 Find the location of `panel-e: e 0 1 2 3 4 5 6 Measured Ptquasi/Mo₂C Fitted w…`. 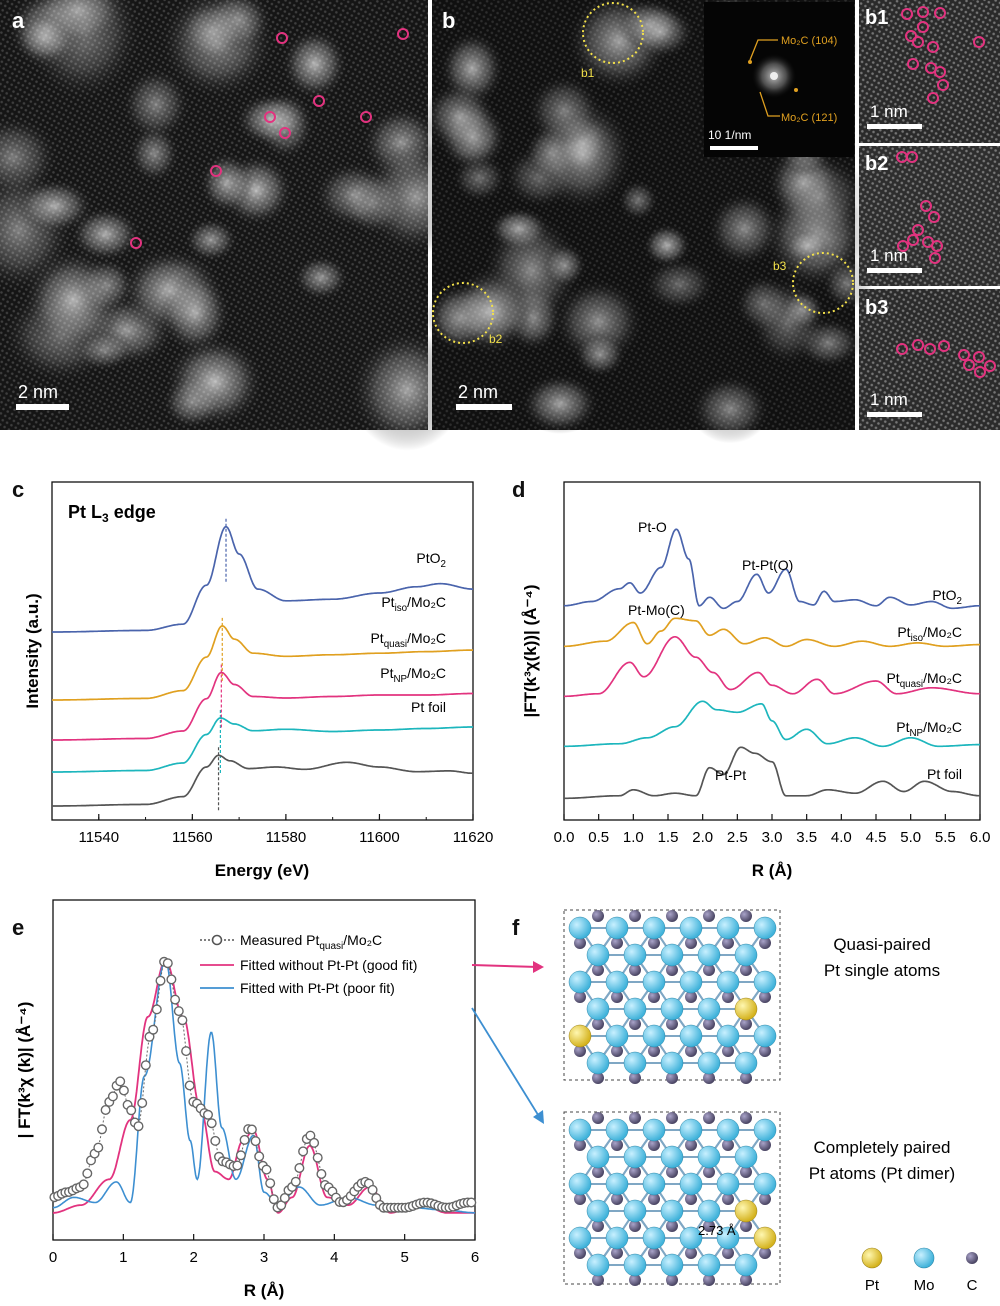

panel-e: e 0 1 2 3 4 5 6 Measured Ptquasi/Mo₂C Fitted w… is located at coordinates (245, 1099).